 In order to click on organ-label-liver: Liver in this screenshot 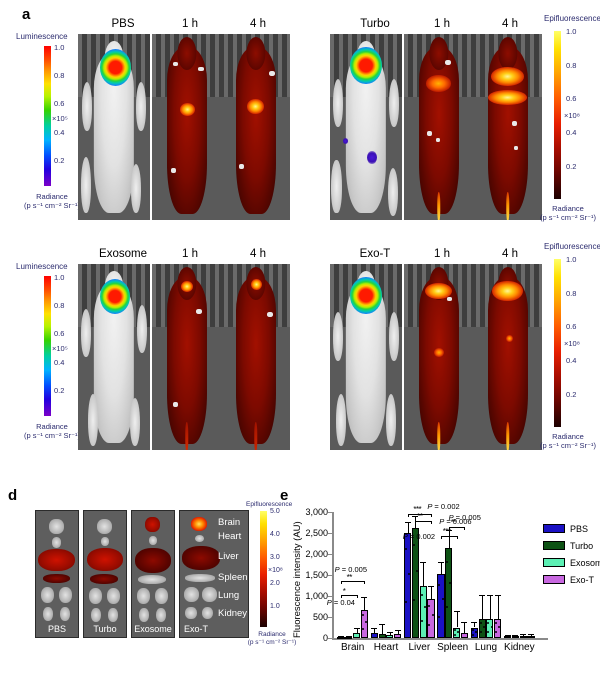, I will do `click(228, 556)`.